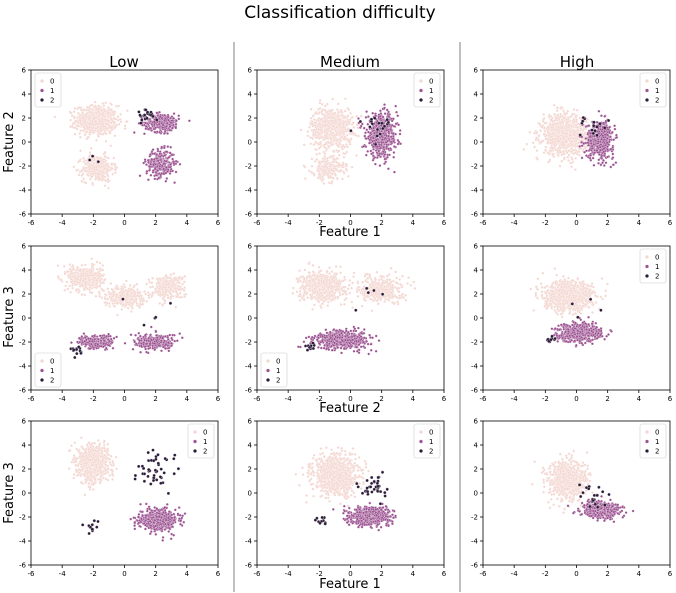  What do you see at coordinates (427, 90) in the screenshot?
I see `legend-box` at bounding box center [427, 90].